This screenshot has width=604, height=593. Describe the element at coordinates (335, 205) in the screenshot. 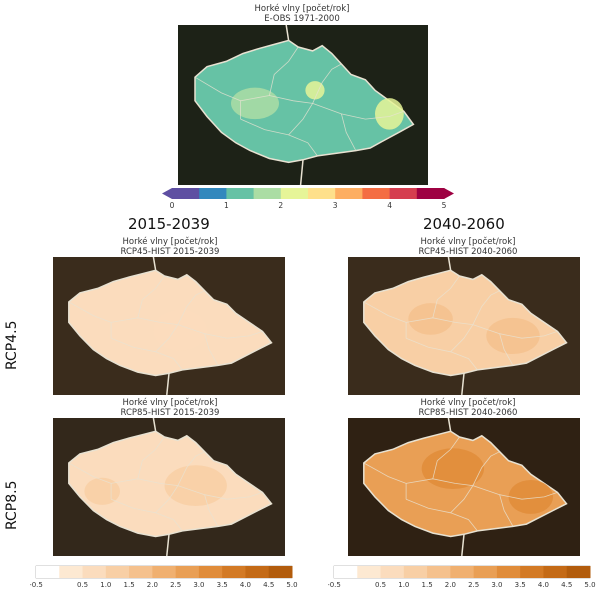

I see `colorbar-tick-label: 3` at that location.